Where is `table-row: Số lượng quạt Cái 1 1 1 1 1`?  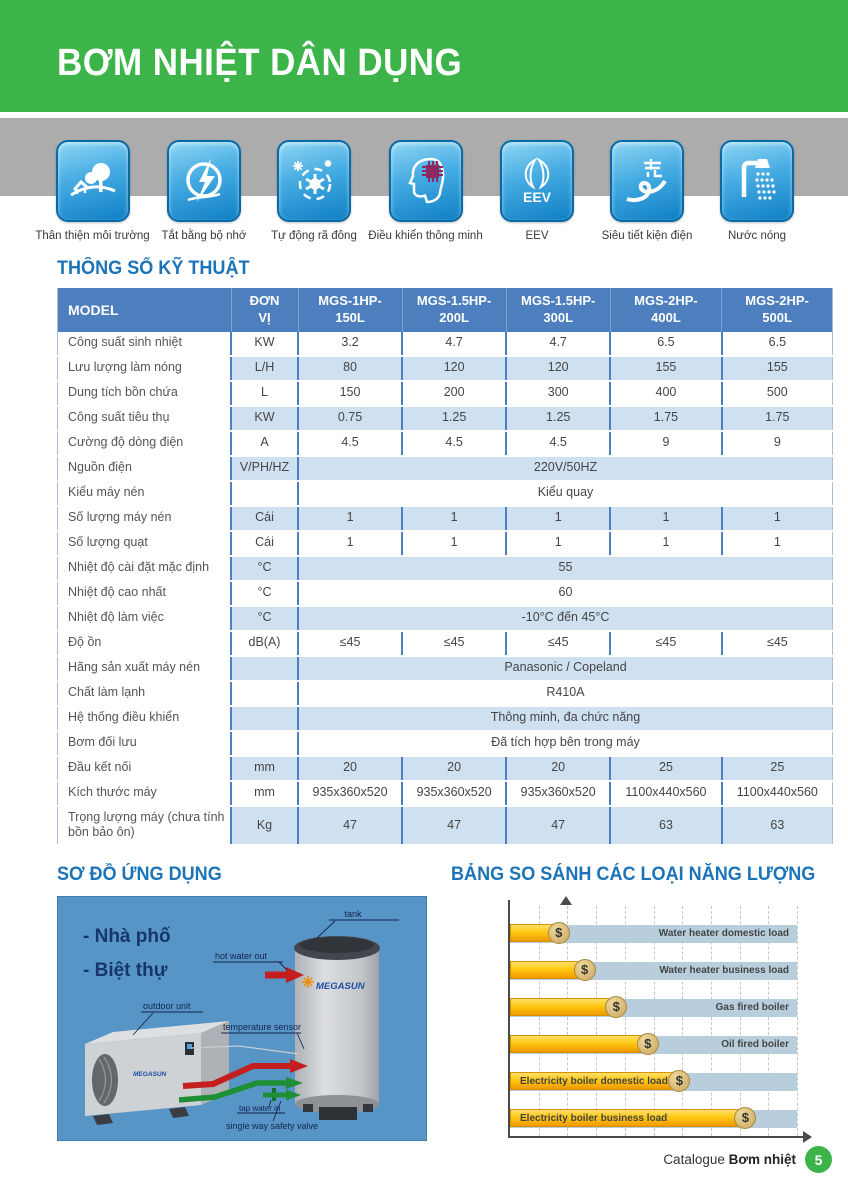
table-row: Số lượng quạt Cái 1 1 1 1 1 is located at coordinates (445, 543).